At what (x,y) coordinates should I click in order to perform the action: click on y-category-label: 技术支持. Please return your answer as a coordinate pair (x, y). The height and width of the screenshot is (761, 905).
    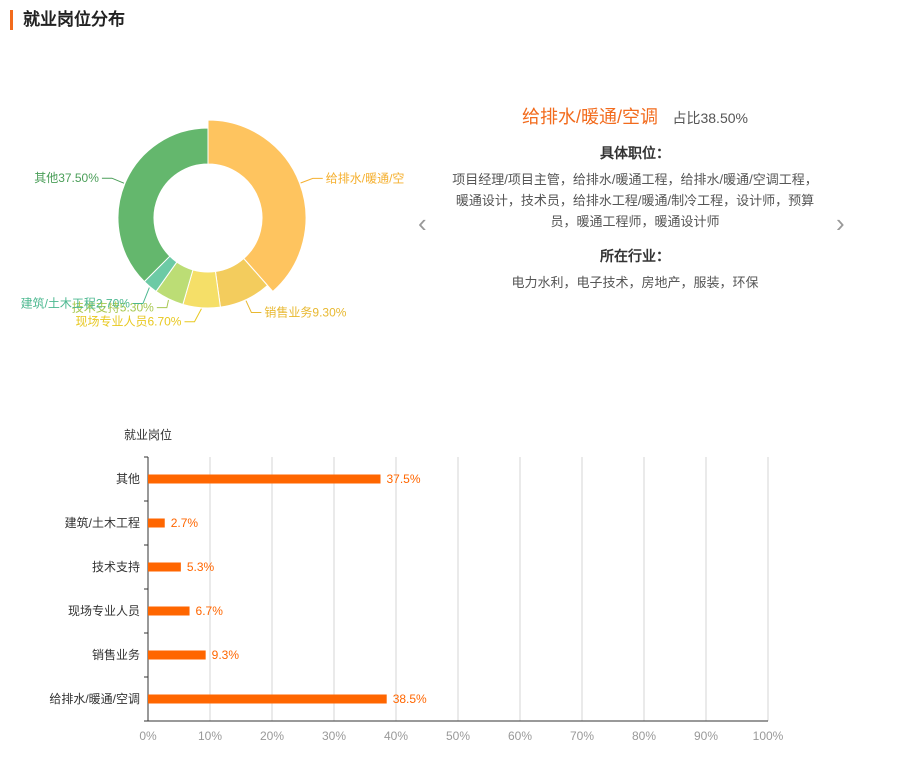
    Looking at the image, I should click on (116, 566).